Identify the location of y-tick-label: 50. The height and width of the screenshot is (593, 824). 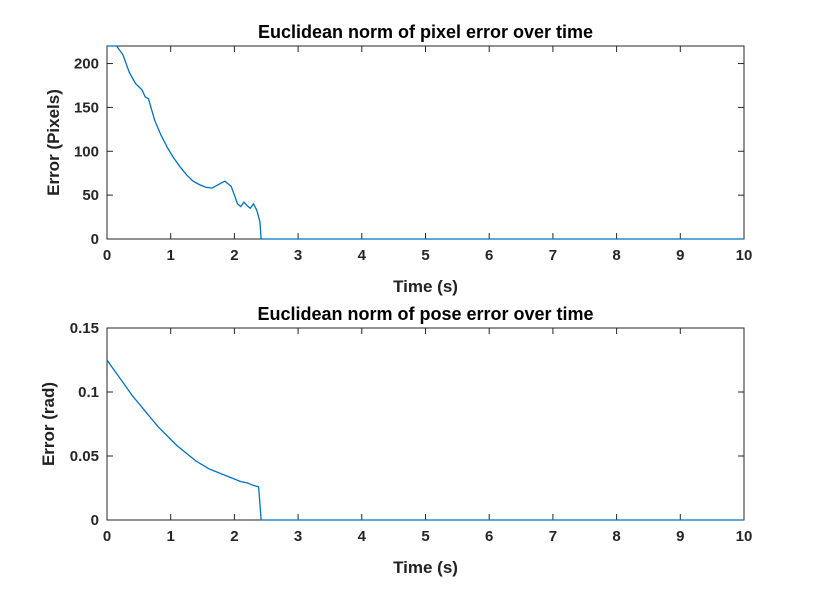
(90, 195).